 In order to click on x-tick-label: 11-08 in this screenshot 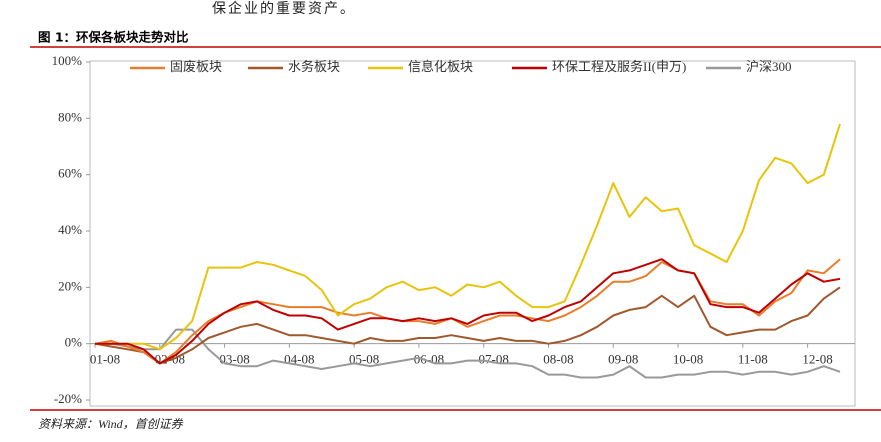, I will do `click(753, 359)`.